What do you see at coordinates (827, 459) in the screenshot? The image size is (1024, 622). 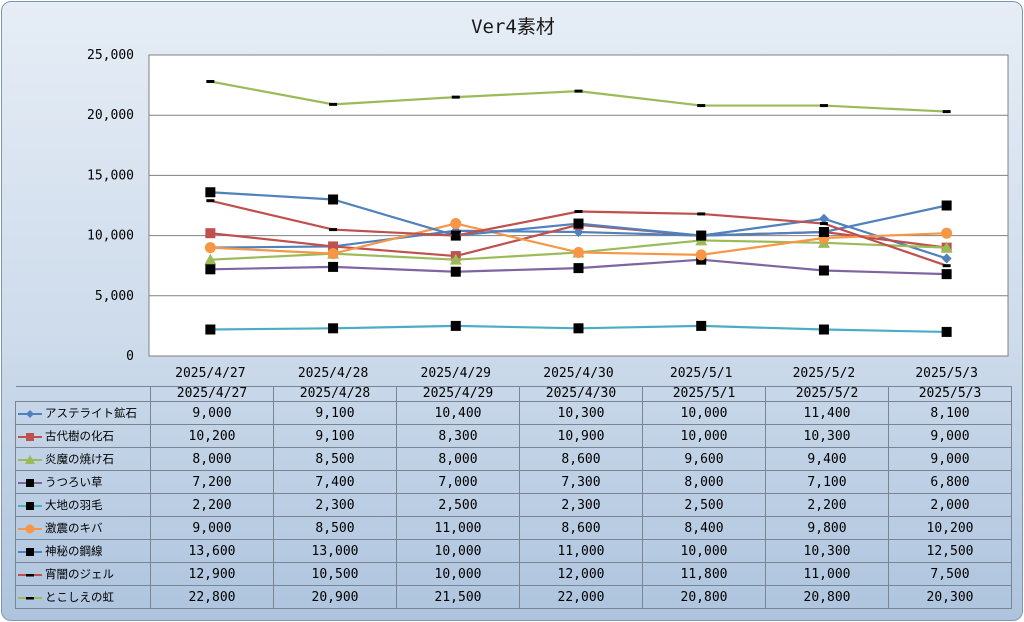 I see `table-cell: 9,400` at bounding box center [827, 459].